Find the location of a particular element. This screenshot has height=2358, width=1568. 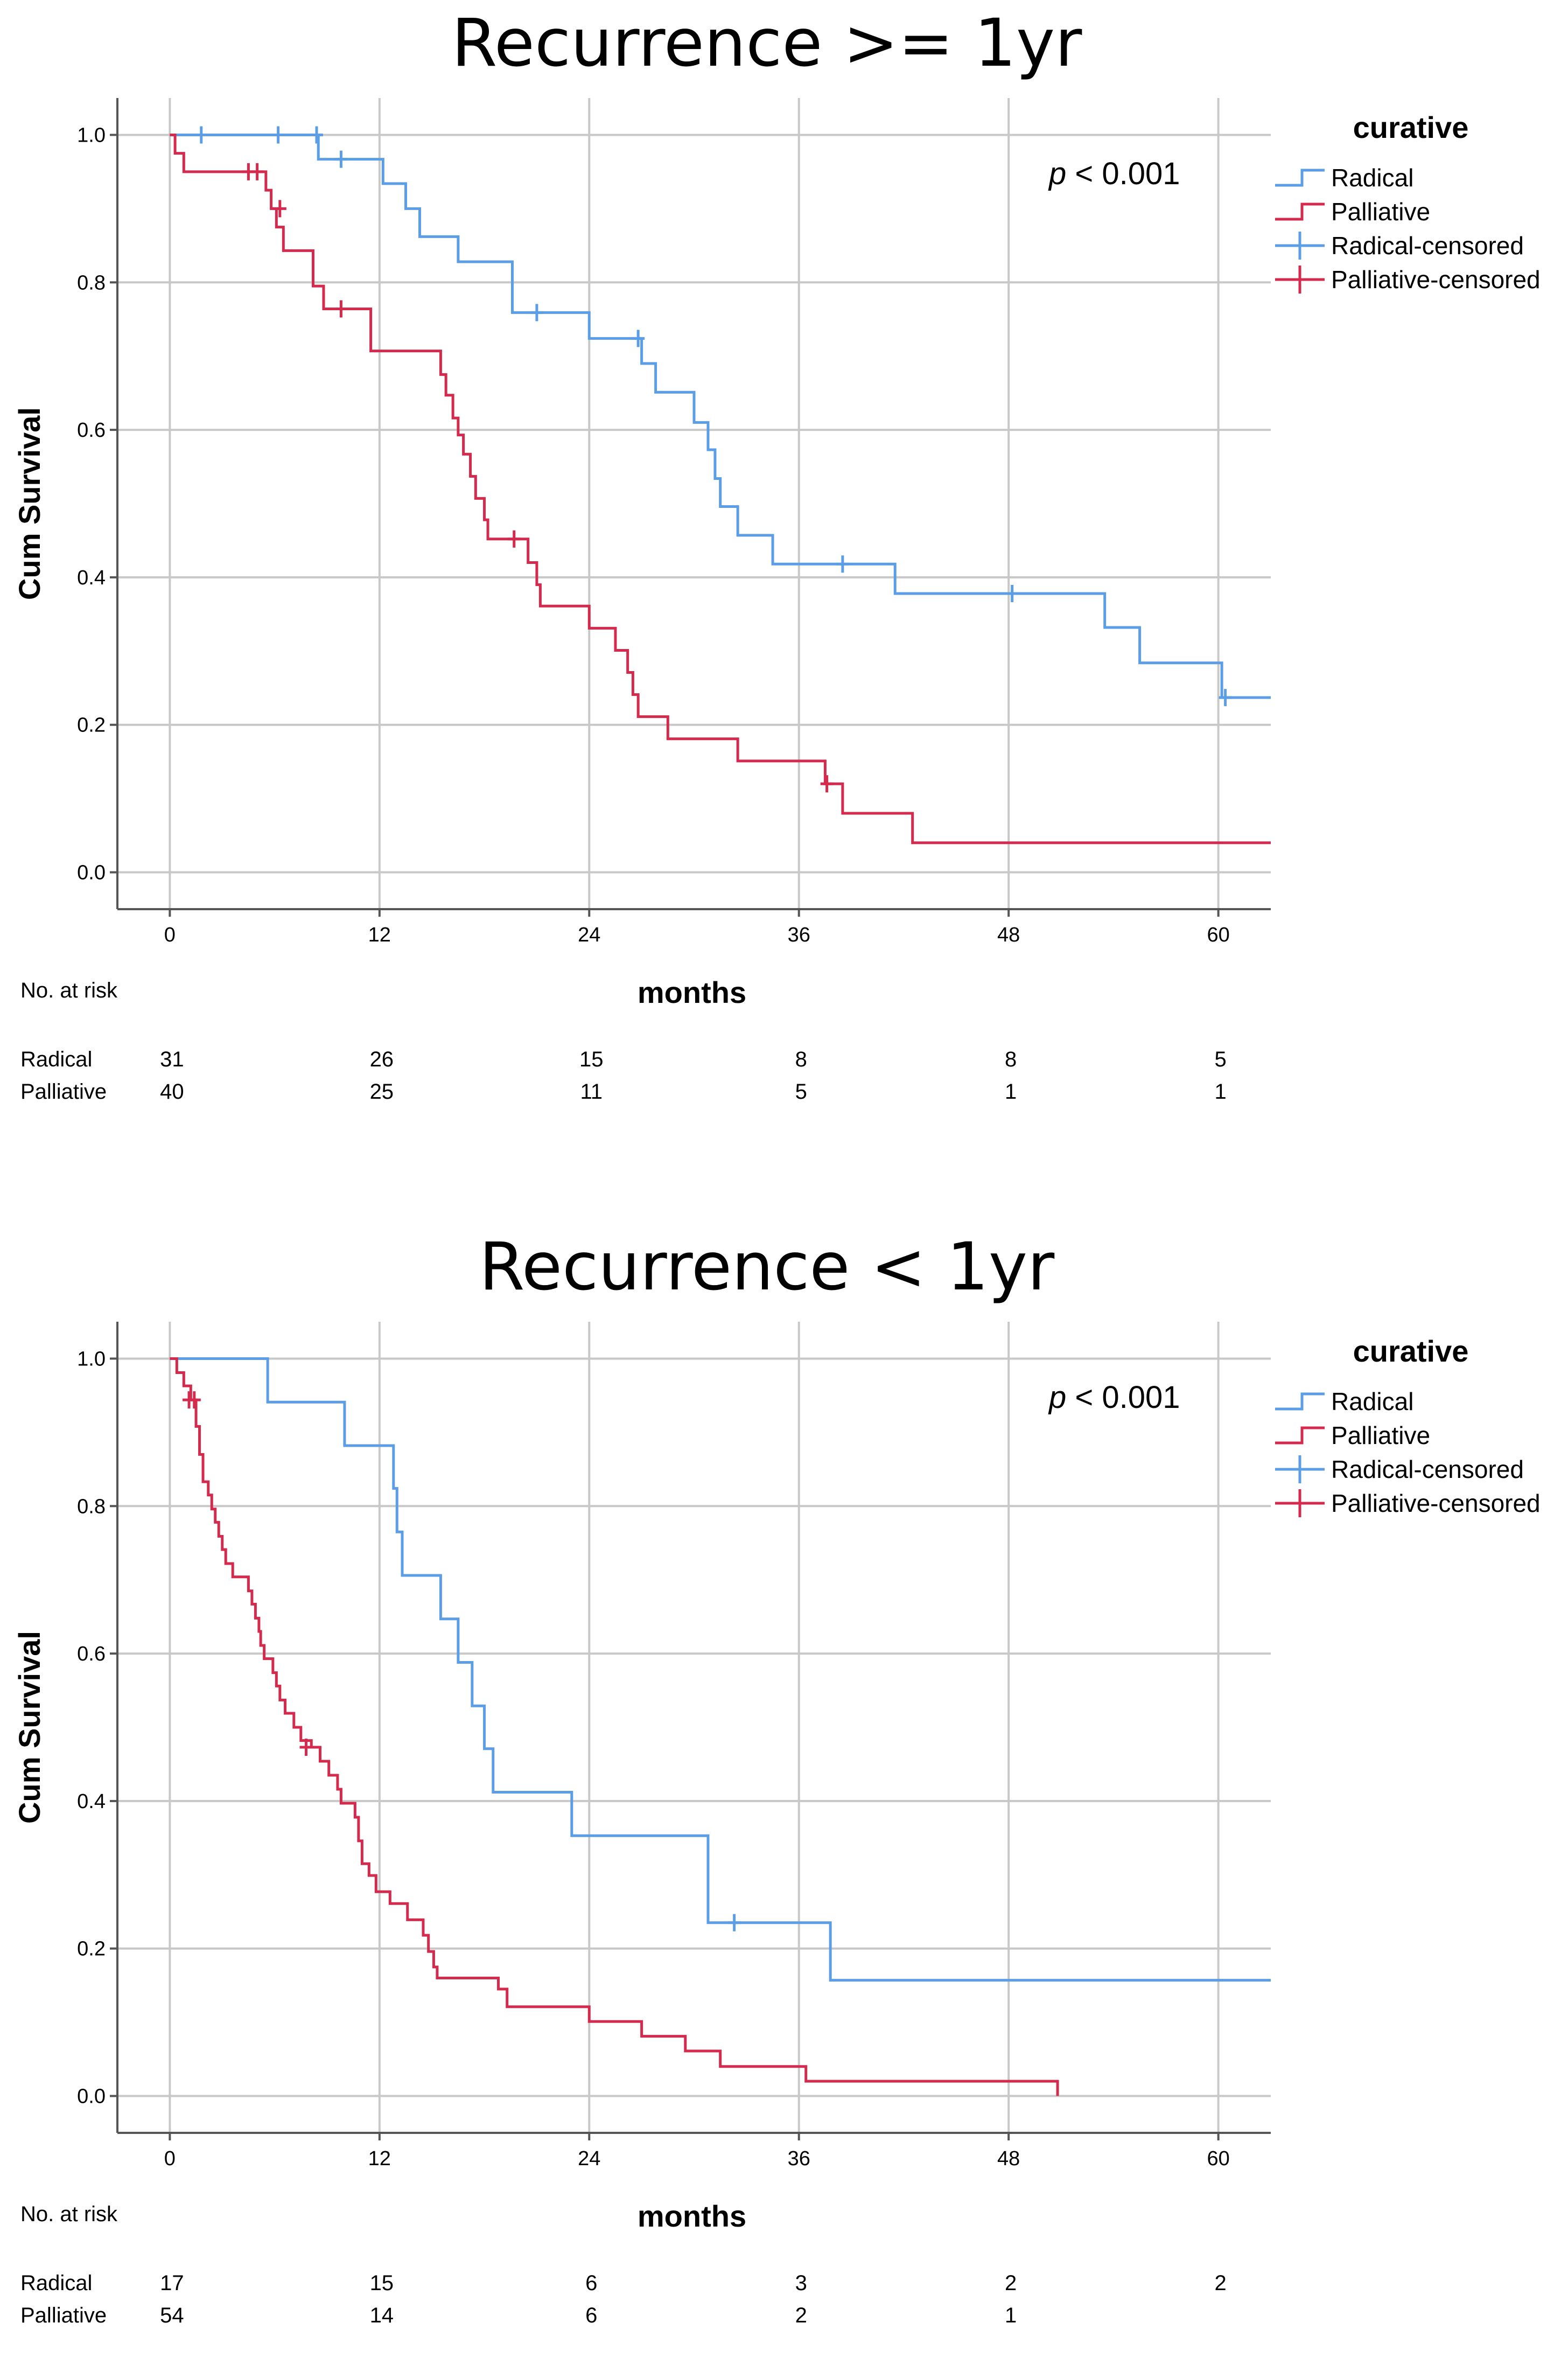

risk-value: 14 is located at coordinates (382, 2315).